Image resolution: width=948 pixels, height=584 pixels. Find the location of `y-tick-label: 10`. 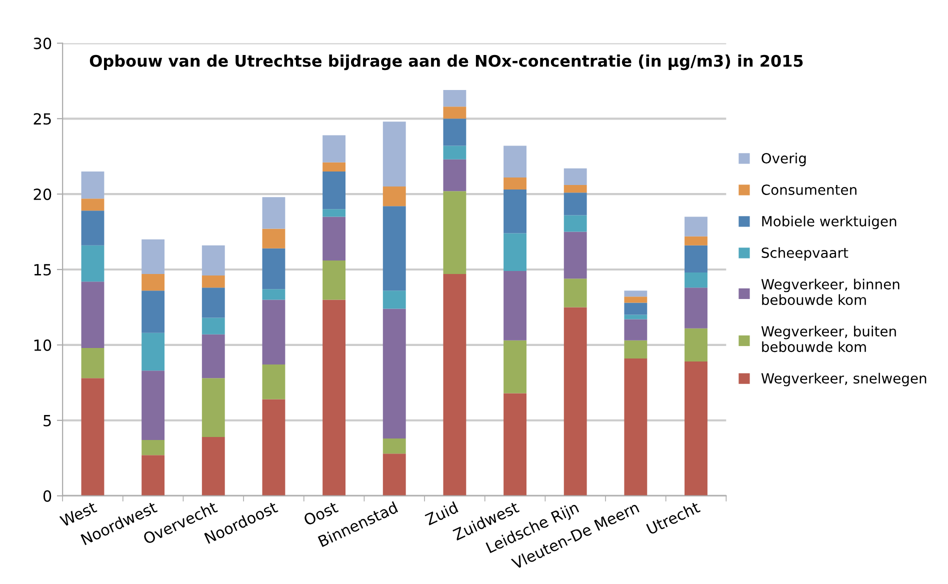

y-tick-label: 10 is located at coordinates (43, 345).